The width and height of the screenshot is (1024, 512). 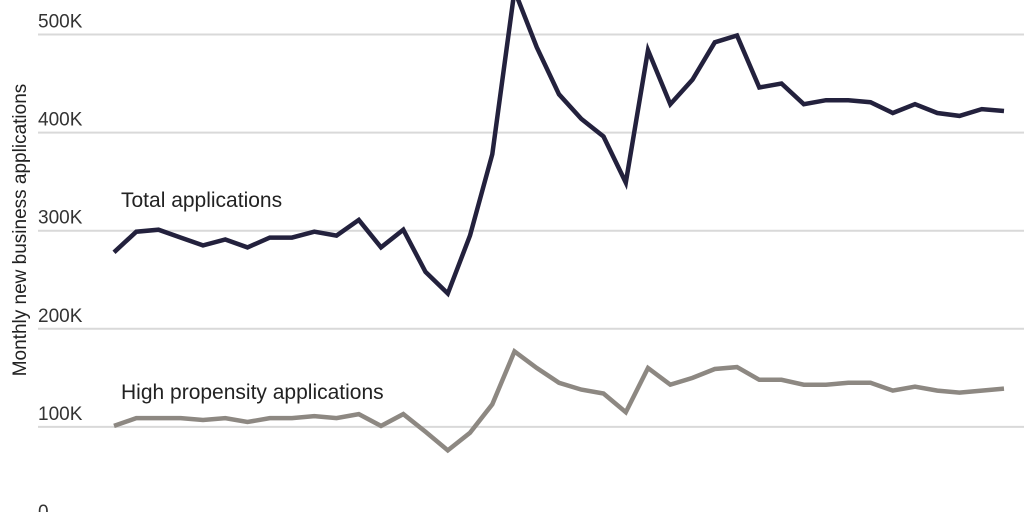 What do you see at coordinates (20, 230) in the screenshot?
I see `y-axis-title: Monthly new business applications` at bounding box center [20, 230].